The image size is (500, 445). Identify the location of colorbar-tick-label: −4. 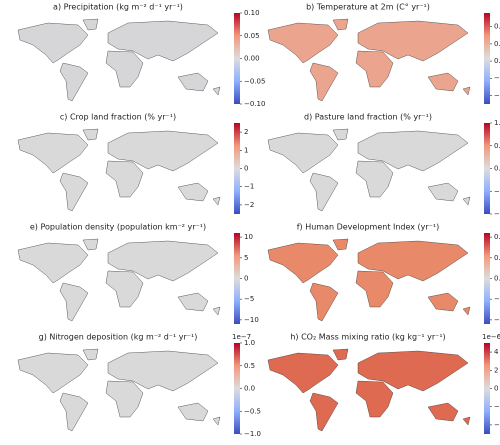
(497, 425).